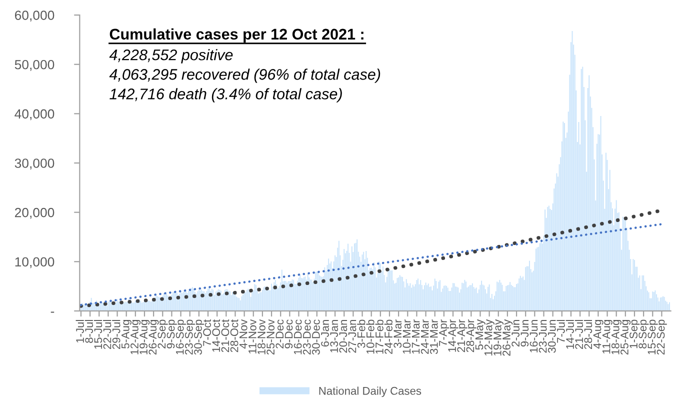  I want to click on x-tick-label: 16-Dec, so click(298, 337).